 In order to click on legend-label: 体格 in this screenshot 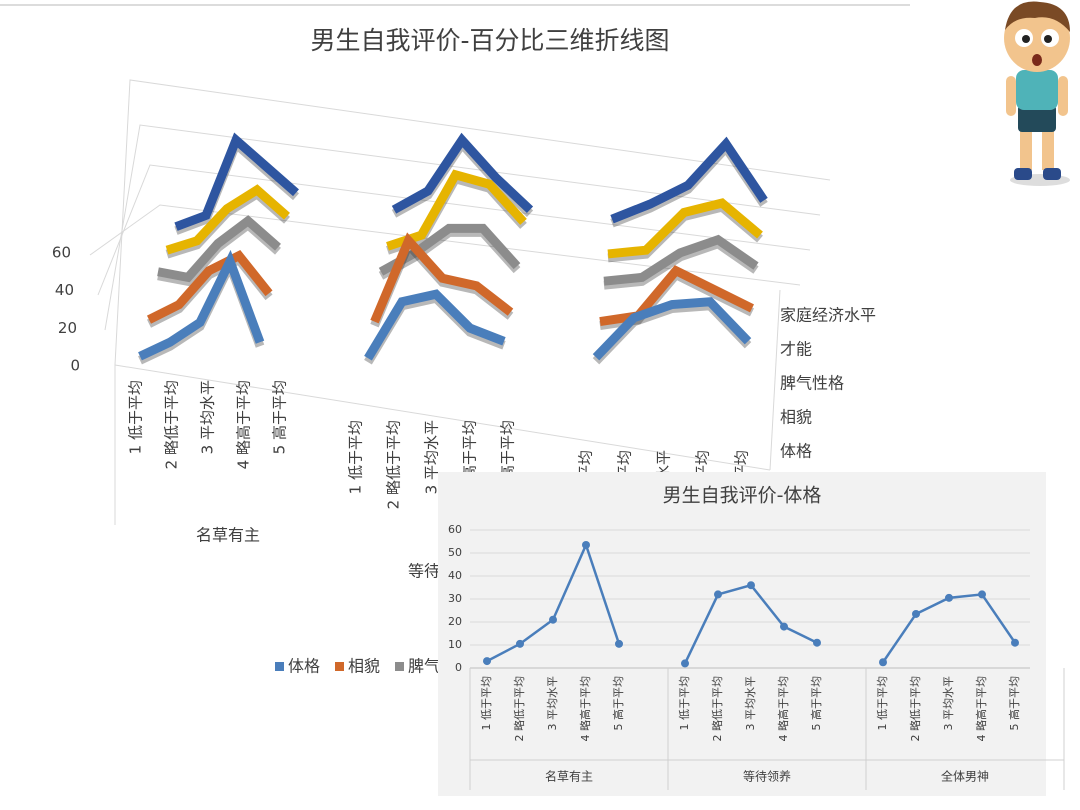, I will do `click(304, 666)`.